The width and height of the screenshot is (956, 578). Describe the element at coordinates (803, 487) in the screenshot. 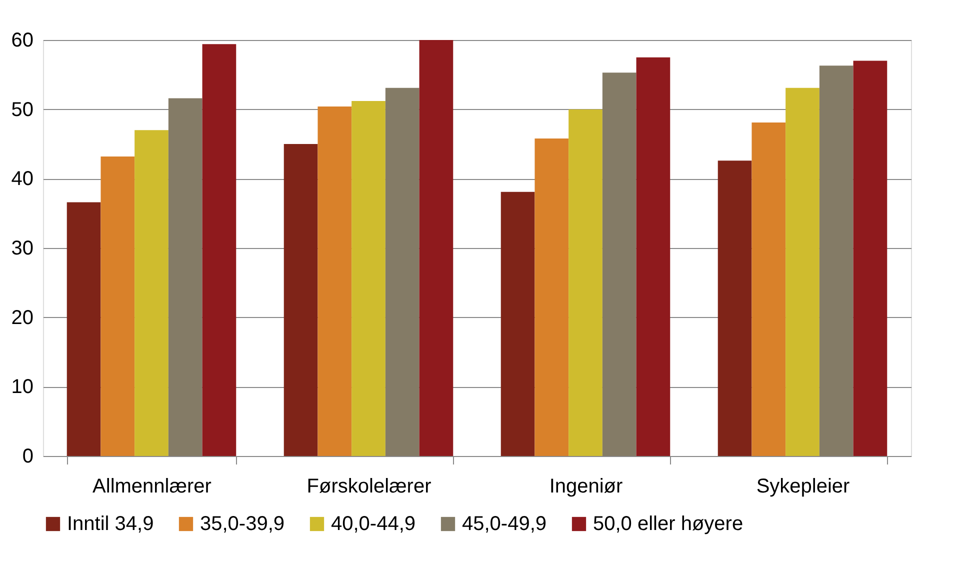

I see `x-tick-label: Sykepleier` at that location.